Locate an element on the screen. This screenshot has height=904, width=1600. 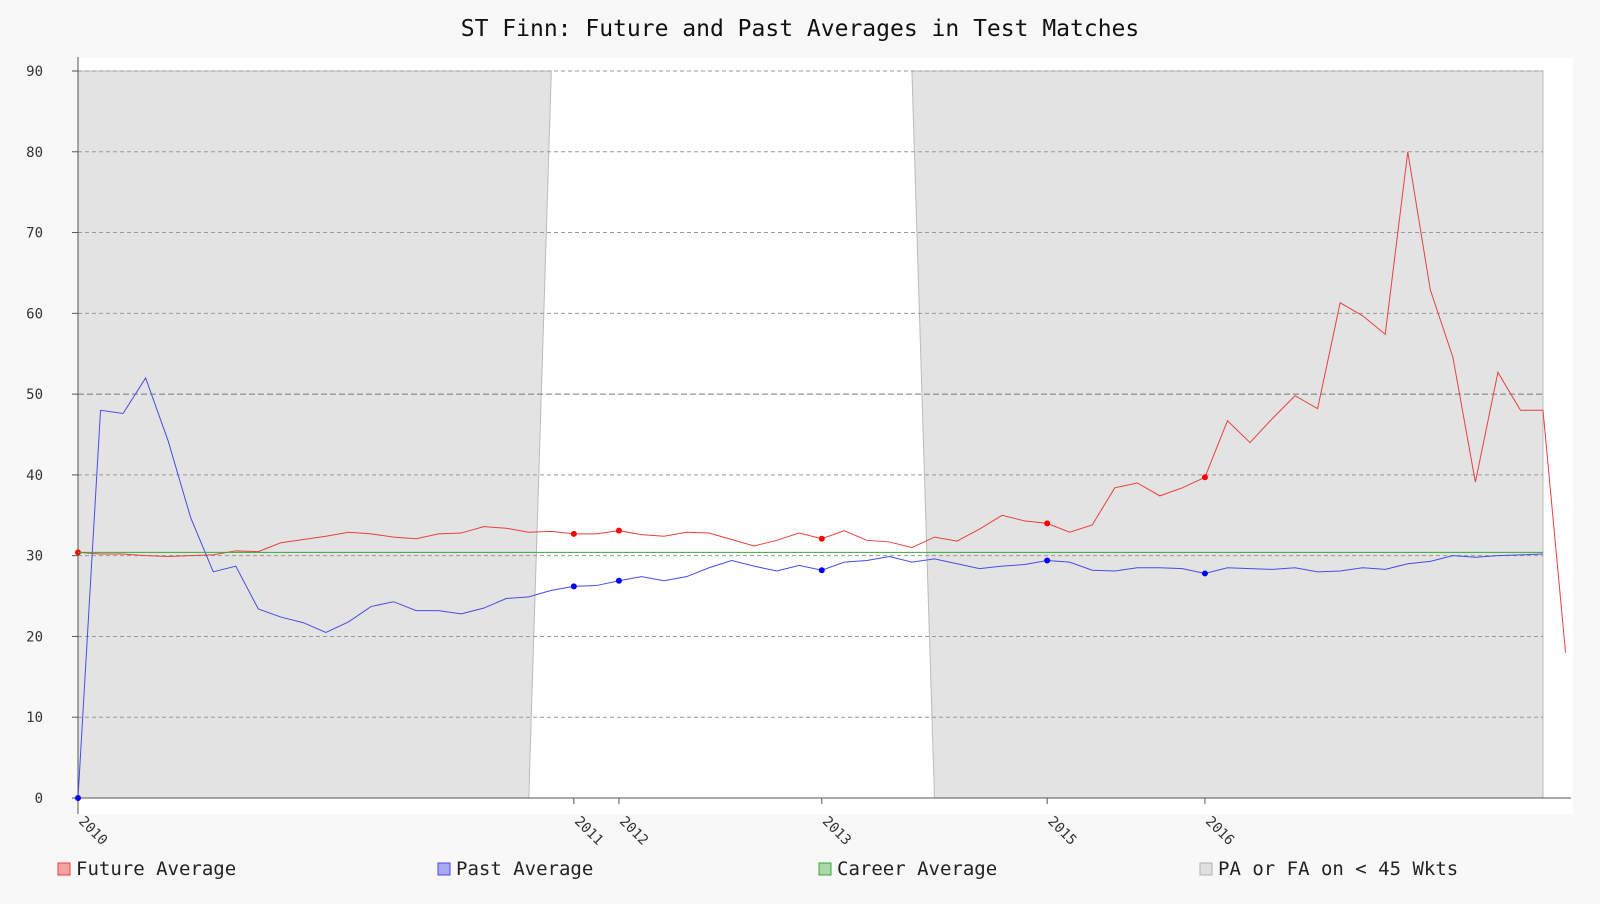
x-tick-label: 2013 is located at coordinates (836, 831).